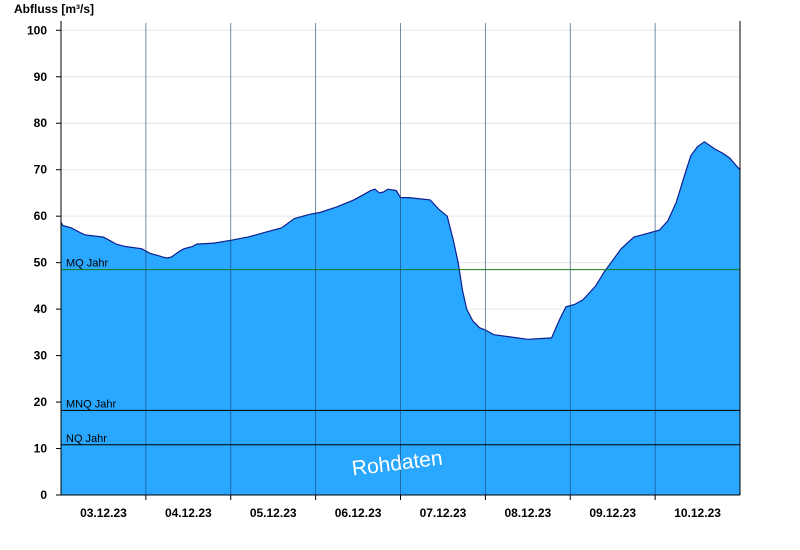 Image resolution: width=800 pixels, height=550 pixels. What do you see at coordinates (41, 170) in the screenshot?
I see `y-tick-label: 70` at bounding box center [41, 170].